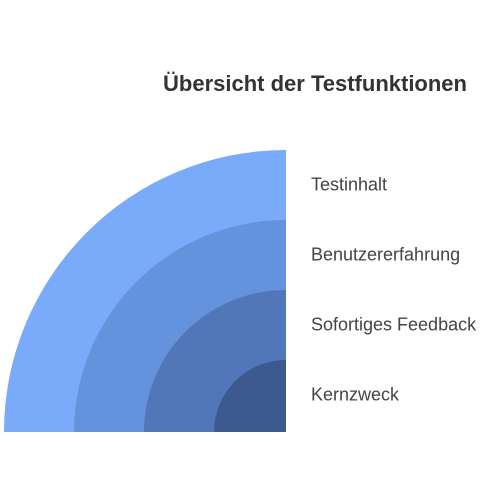 This screenshot has width=500, height=500. Describe the element at coordinates (394, 324) in the screenshot. I see `layer-label-sofortiges-feedback: Sofortiges Feedback` at that location.